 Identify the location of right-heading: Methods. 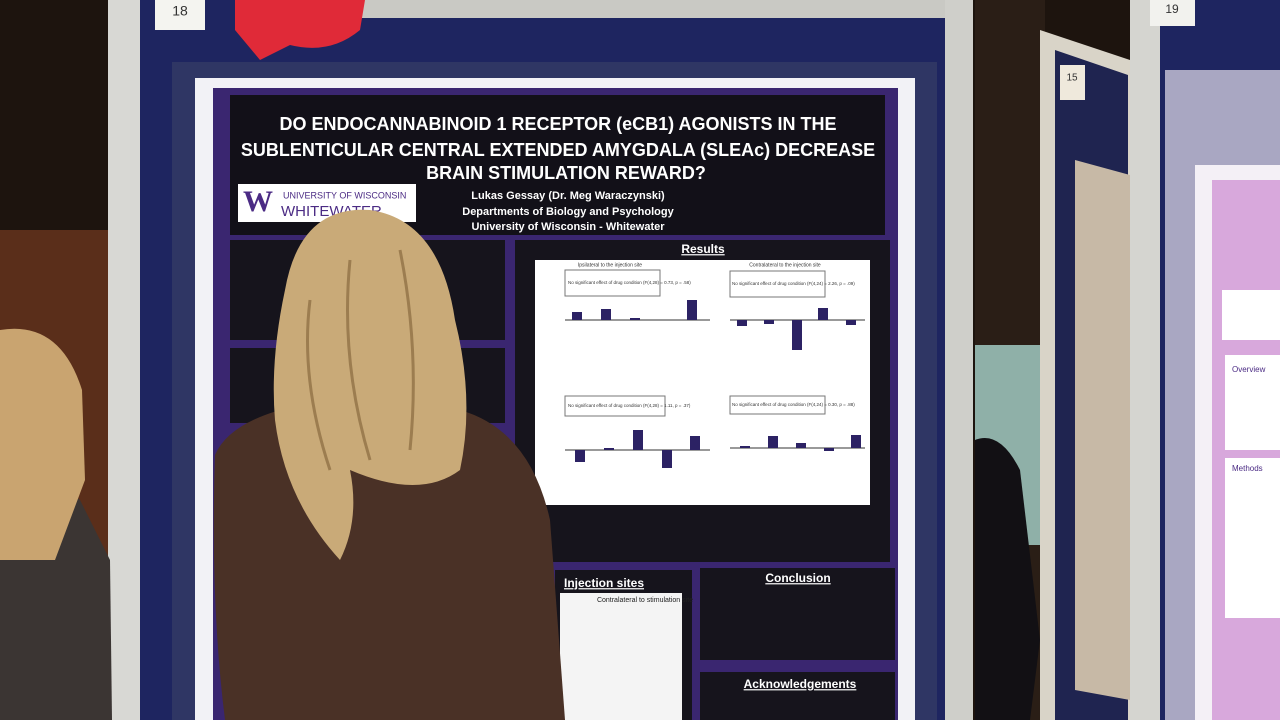
(1247, 468).